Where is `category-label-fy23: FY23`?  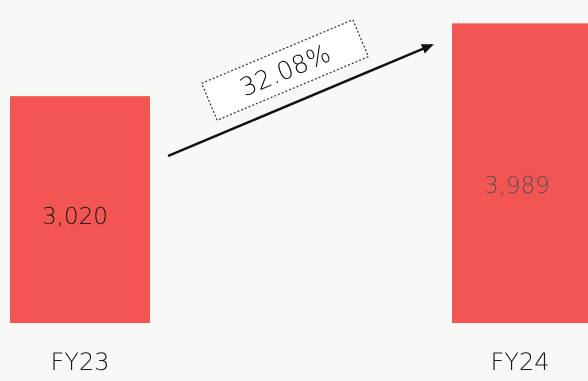 category-label-fy23: FY23 is located at coordinates (79, 362).